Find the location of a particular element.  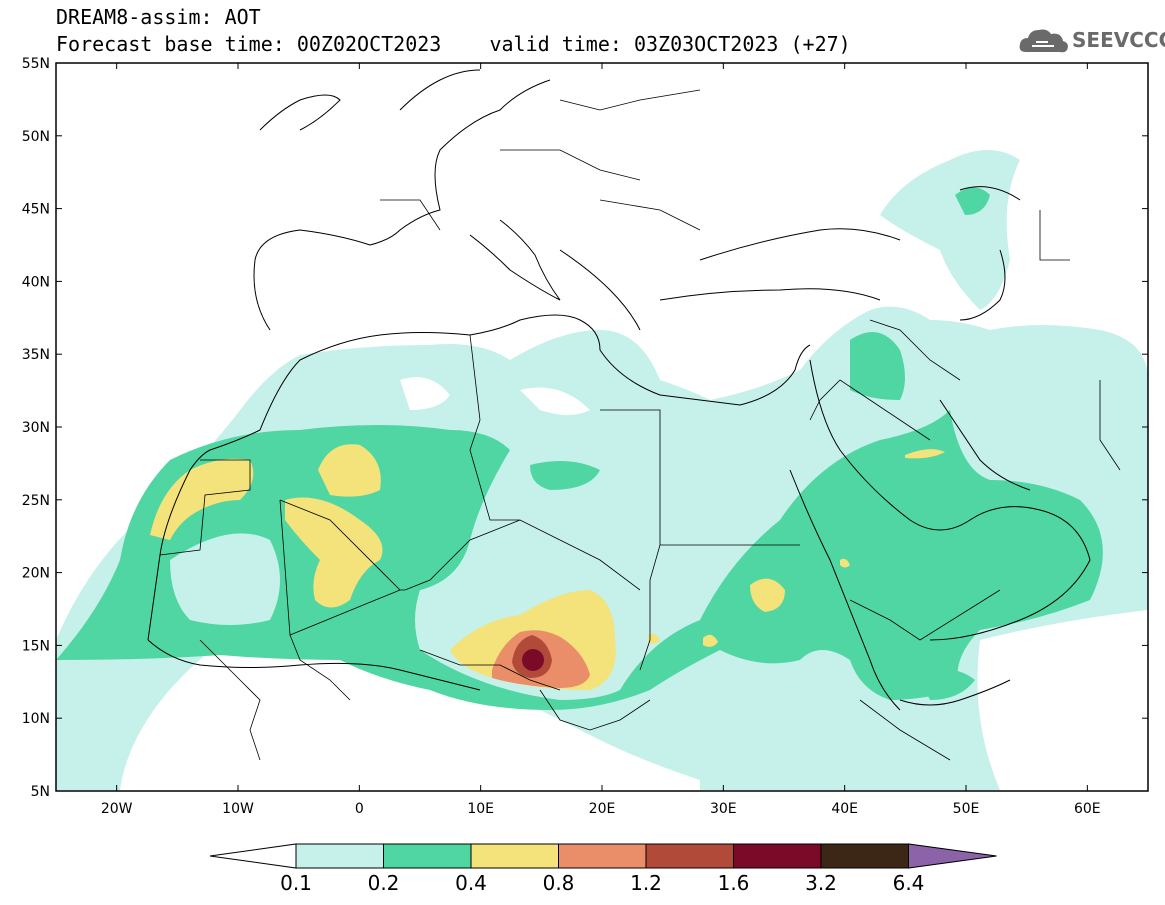

lon-label: 20E is located at coordinates (602, 809).